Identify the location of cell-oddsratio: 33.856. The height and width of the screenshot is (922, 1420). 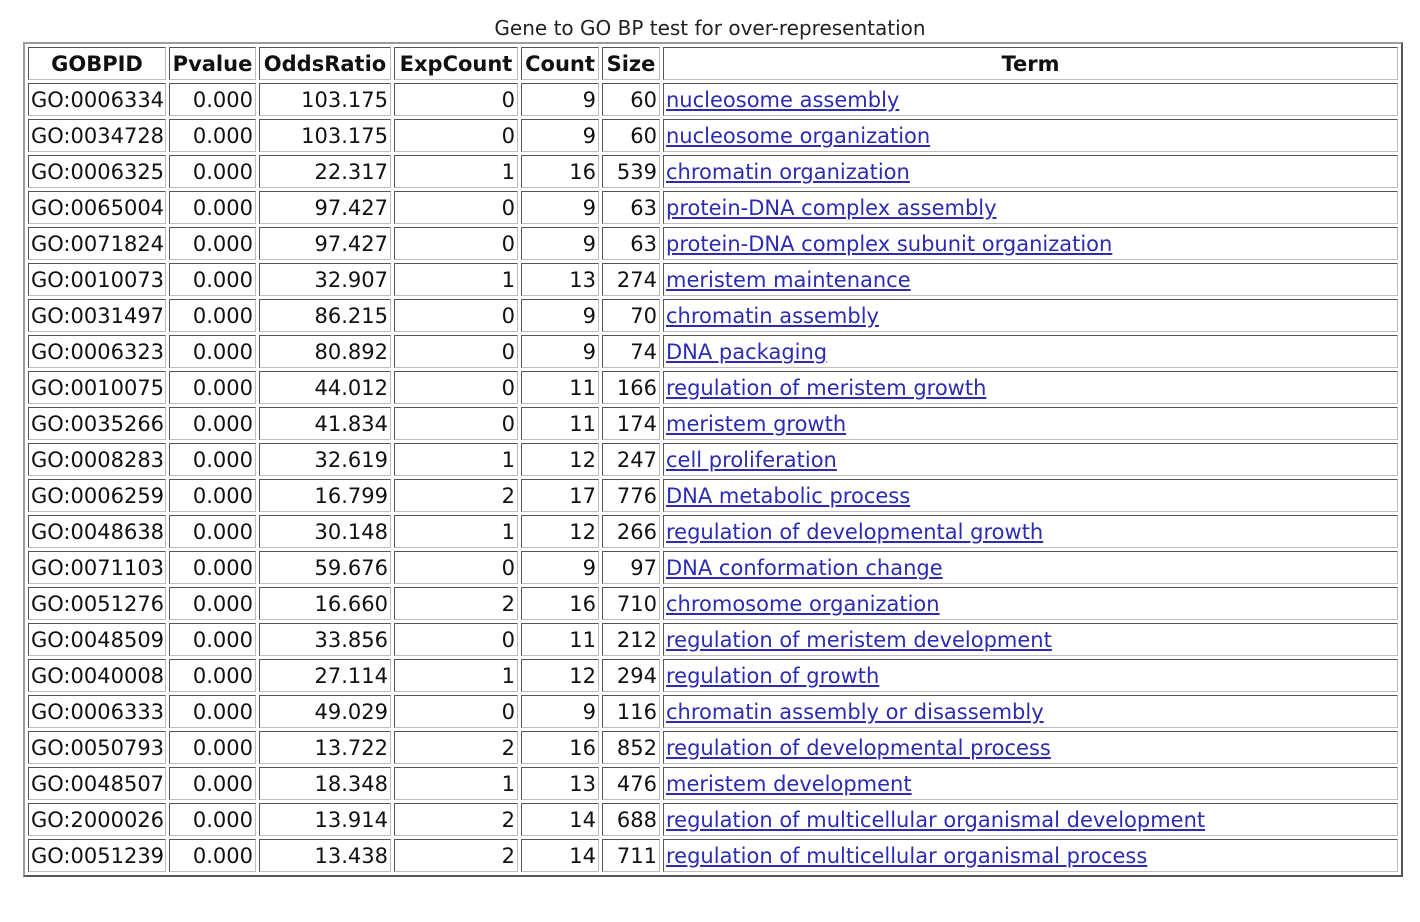
(325, 639).